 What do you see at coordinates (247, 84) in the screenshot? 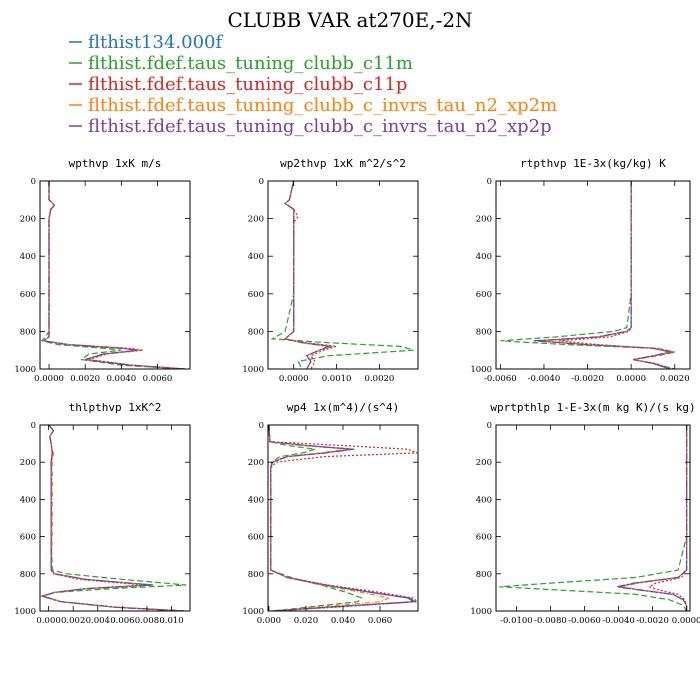
I see `legend-label: flthist.fdef.taus_tuning_clubb_c11p` at bounding box center [247, 84].